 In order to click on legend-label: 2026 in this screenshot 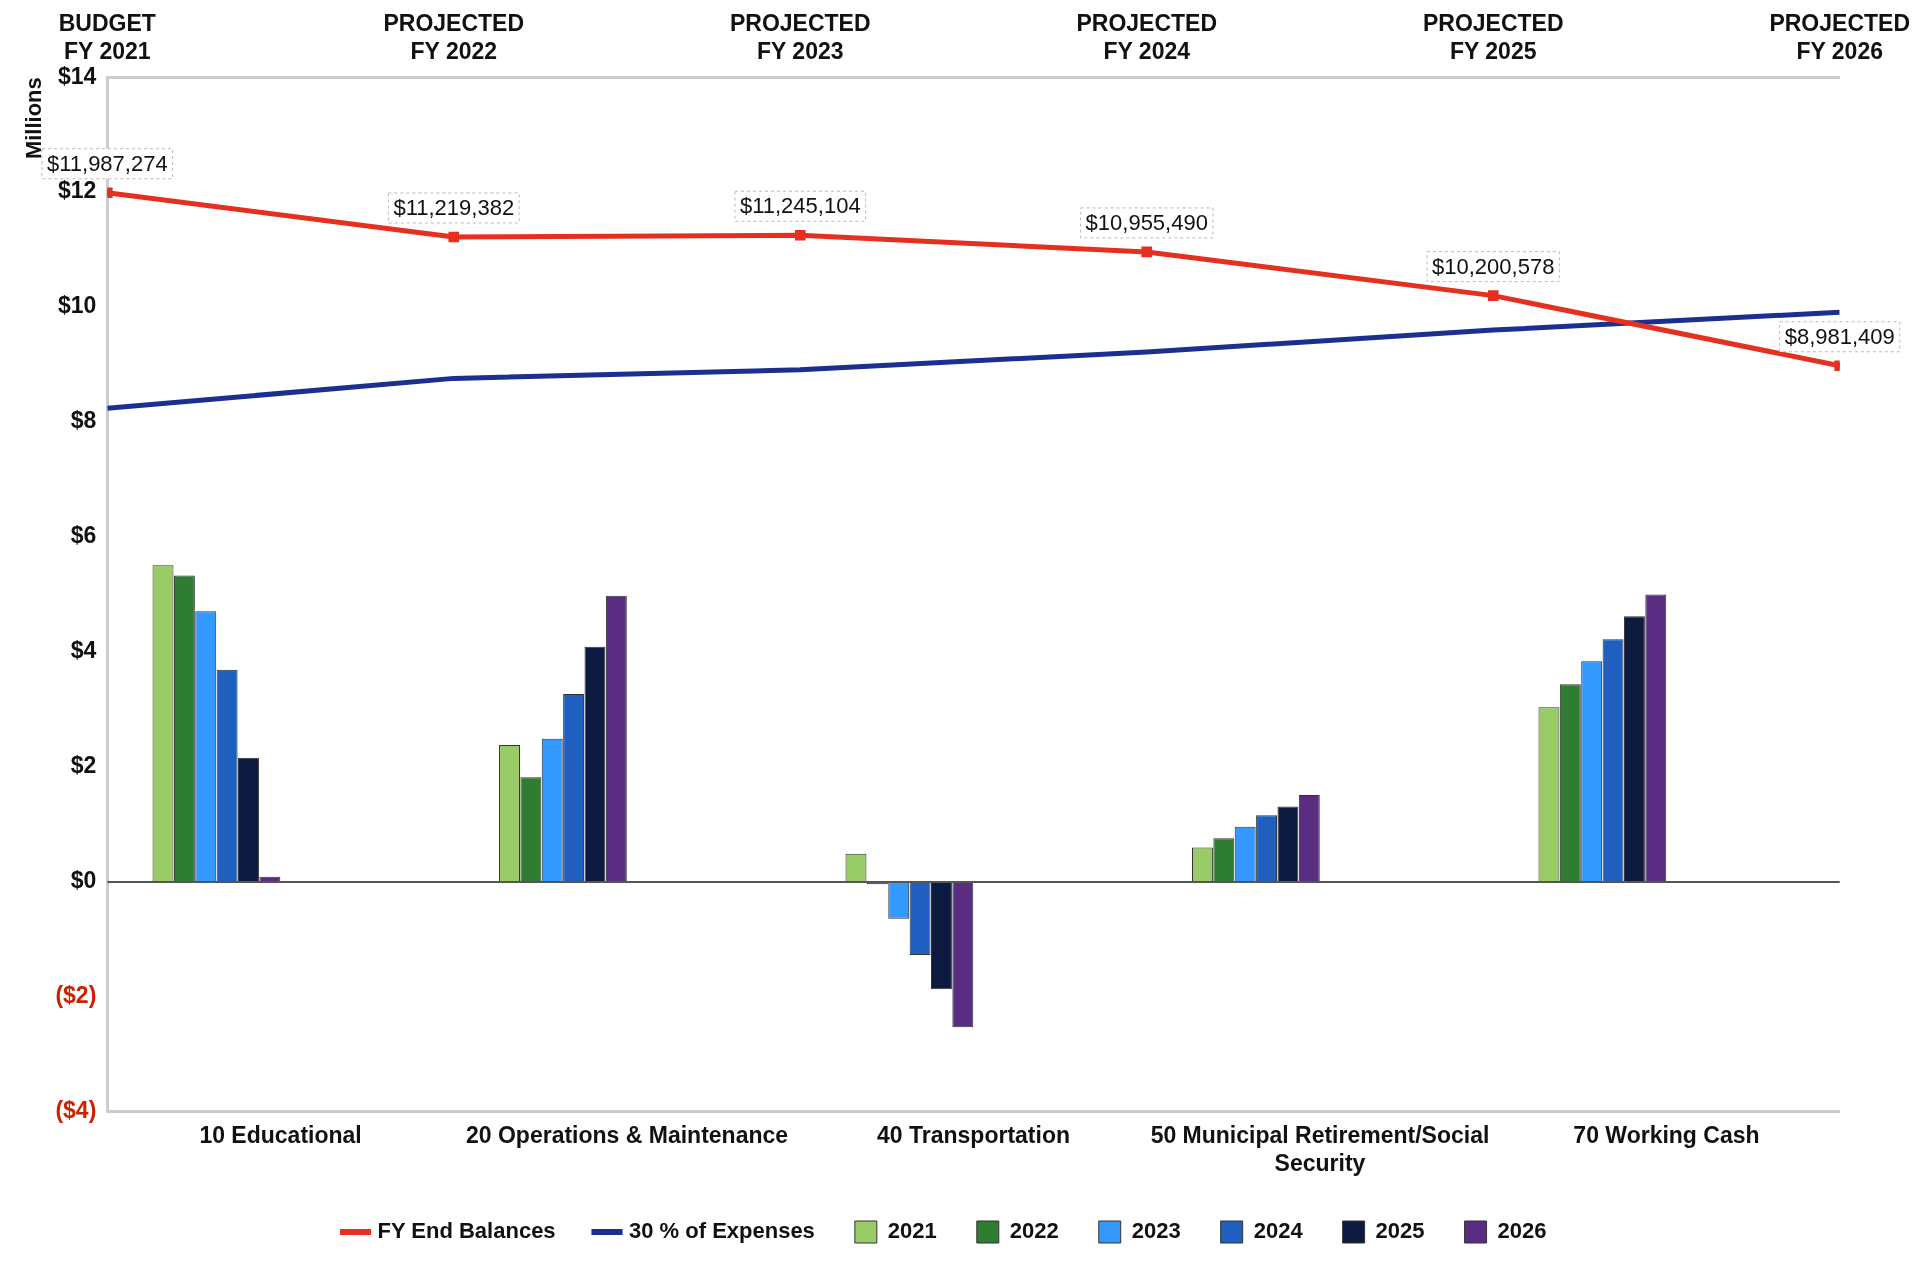, I will do `click(1522, 1231)`.